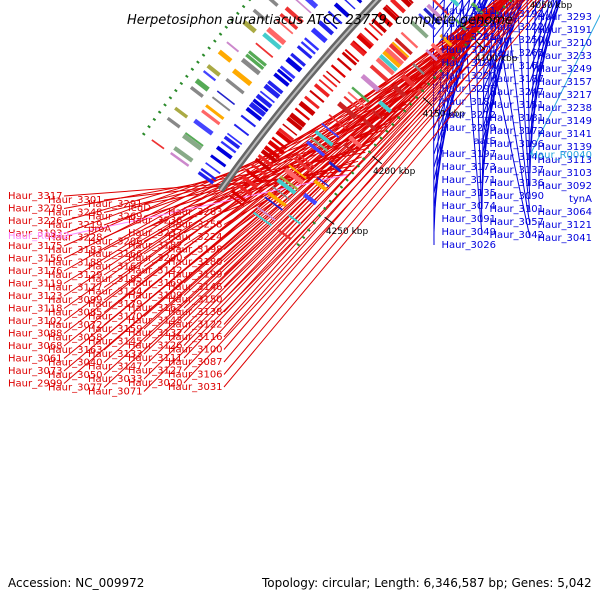 This screenshot has height=600, width=600. What do you see at coordinates (516, 53) in the screenshot?
I see `gene-label: Haur_3265` at bounding box center [516, 53].